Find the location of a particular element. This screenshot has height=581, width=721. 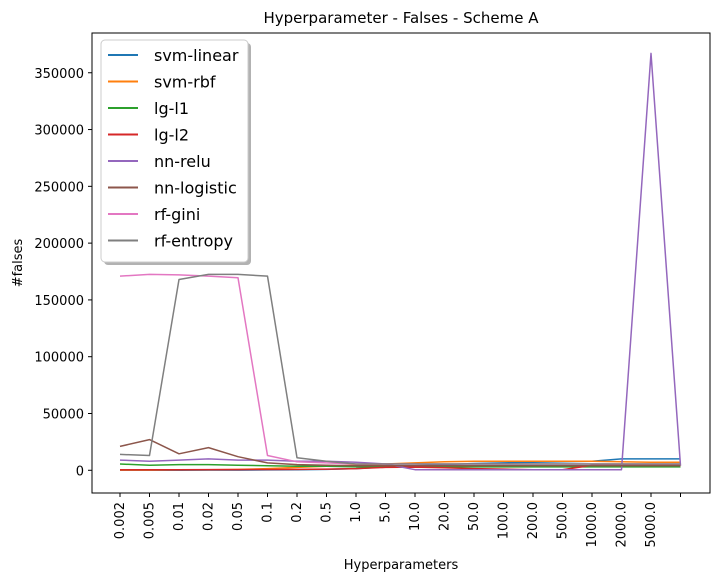

x-tick-label: 0.002 is located at coordinates (120, 520).